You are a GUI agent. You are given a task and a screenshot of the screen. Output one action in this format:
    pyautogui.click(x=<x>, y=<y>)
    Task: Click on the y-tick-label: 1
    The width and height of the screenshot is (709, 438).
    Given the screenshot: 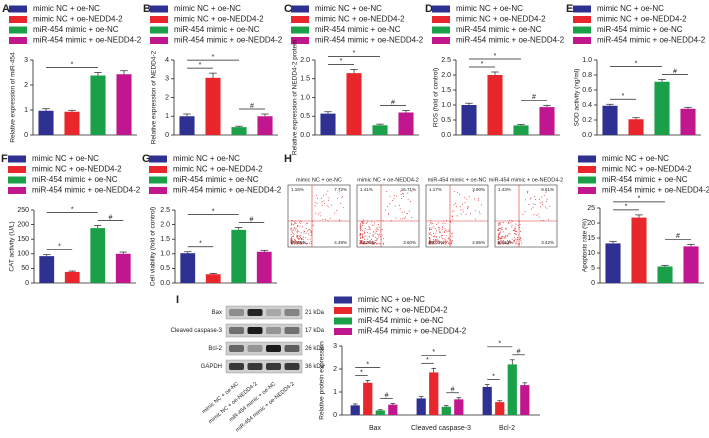 What is the action you would take?
    pyautogui.click(x=167, y=116)
    